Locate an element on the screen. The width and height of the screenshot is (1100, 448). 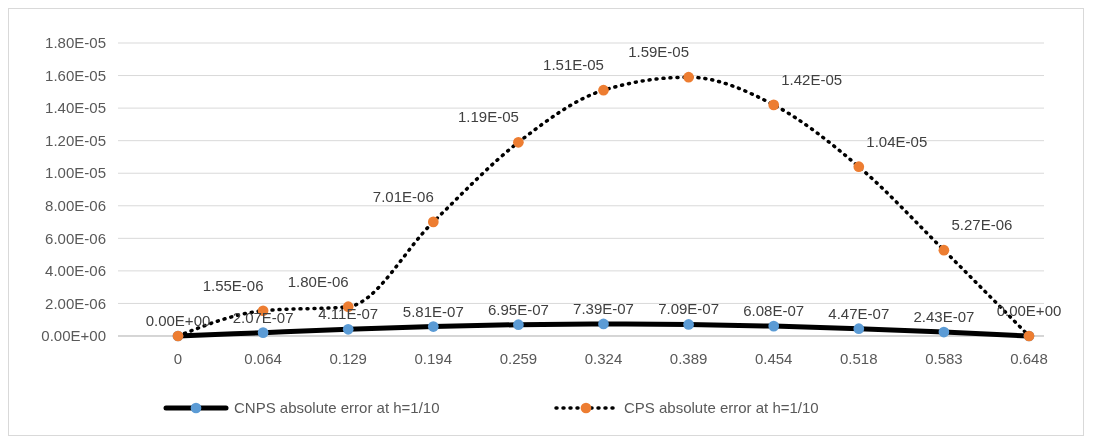
x-tick-label: 0.259 is located at coordinates (518, 358).